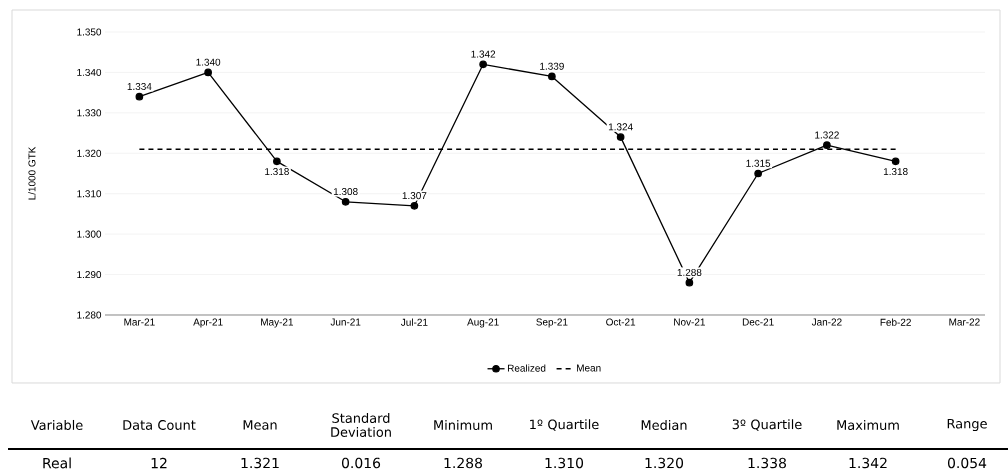 The height and width of the screenshot is (476, 1008). I want to click on text: 1º Quartile, so click(564, 425).